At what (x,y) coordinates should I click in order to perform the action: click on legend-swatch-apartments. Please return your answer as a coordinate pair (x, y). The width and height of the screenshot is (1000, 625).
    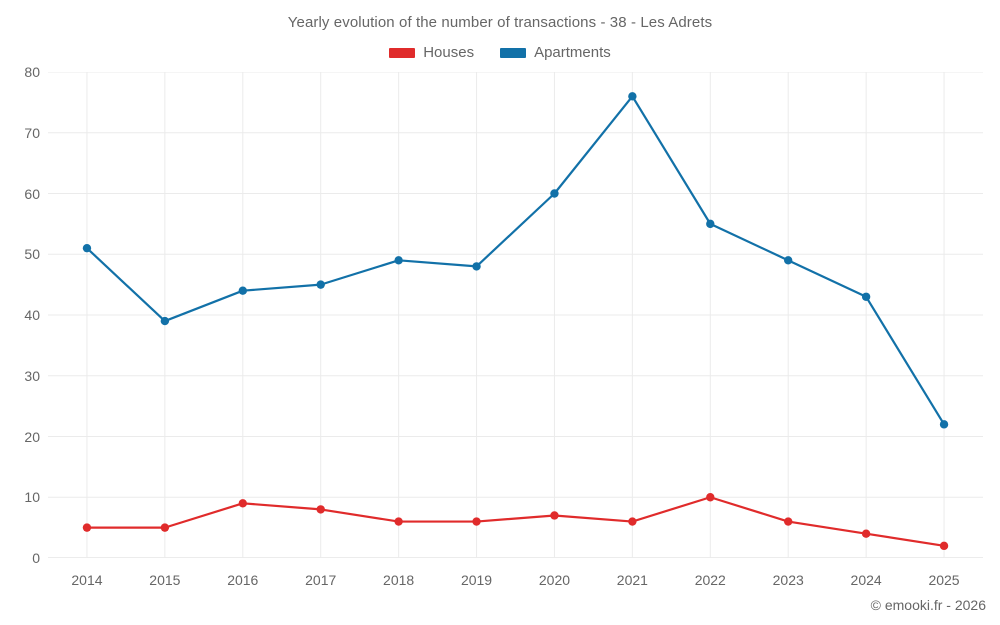
    Looking at the image, I should click on (513, 52).